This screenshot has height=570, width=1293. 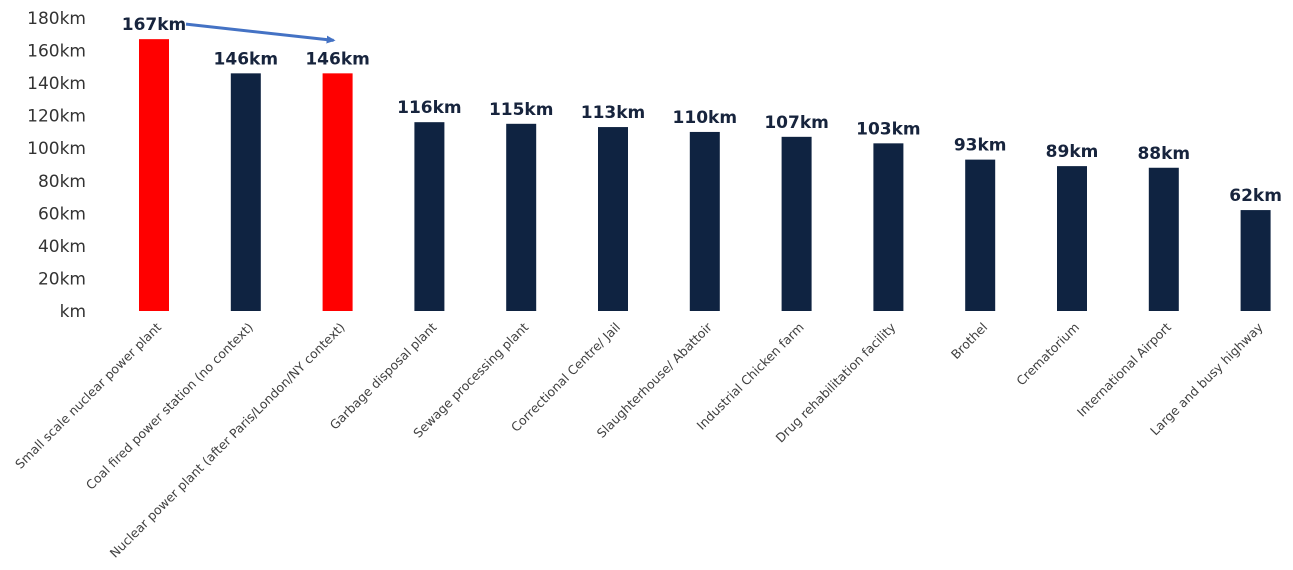 I want to click on y-tick-label: 140km, so click(x=56, y=84).